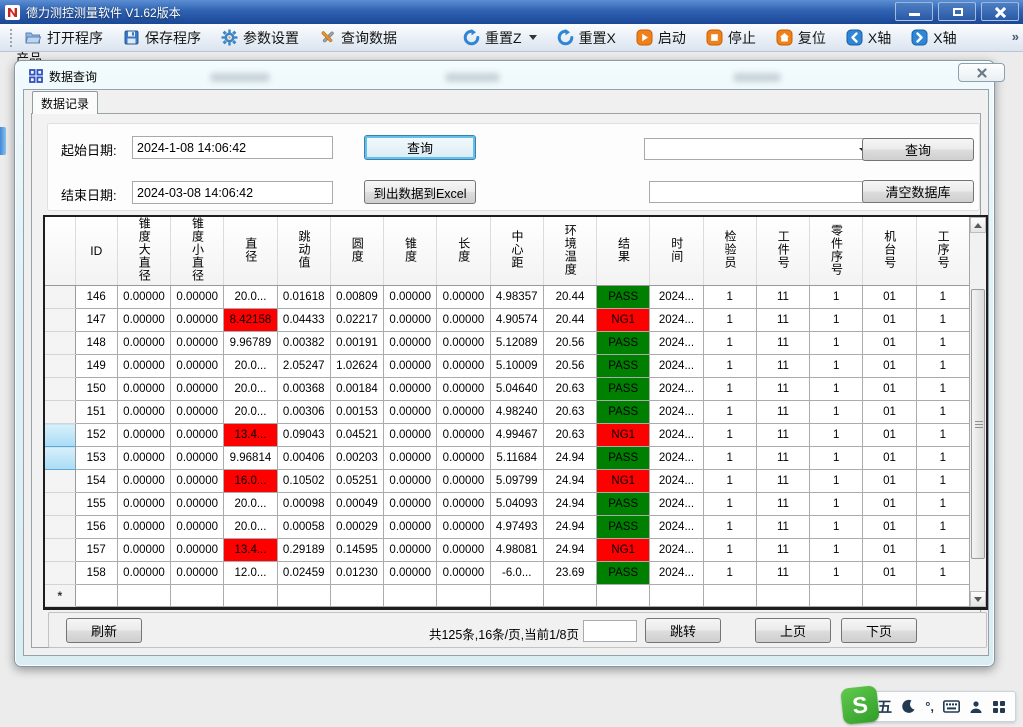 This screenshot has width=1023, height=727. I want to click on maximize-button, so click(957, 11).